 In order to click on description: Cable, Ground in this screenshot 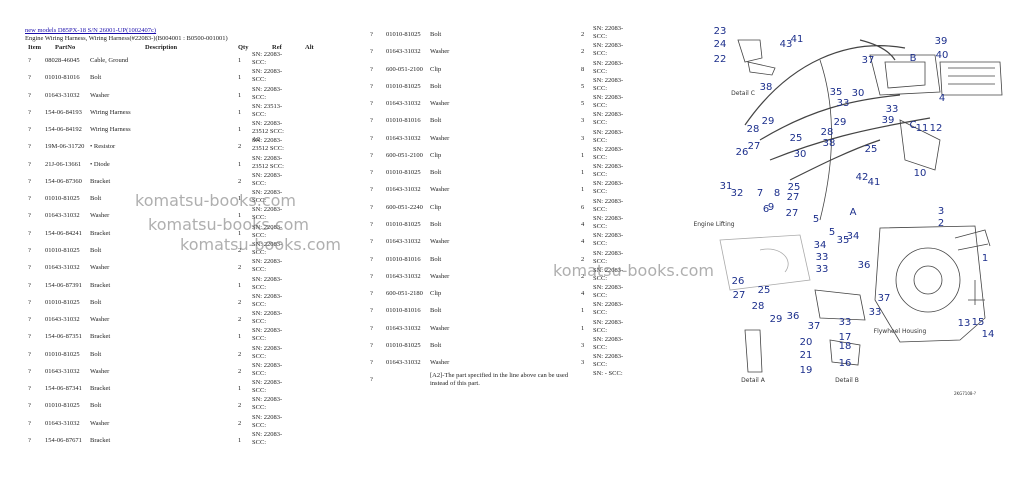, I will do `click(109, 60)`.